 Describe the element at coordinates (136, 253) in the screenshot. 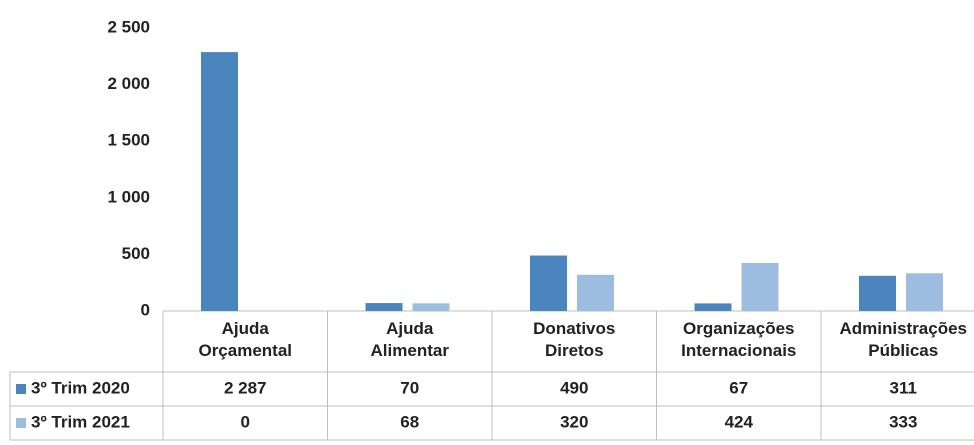

I see `y-tick-label: 500` at that location.